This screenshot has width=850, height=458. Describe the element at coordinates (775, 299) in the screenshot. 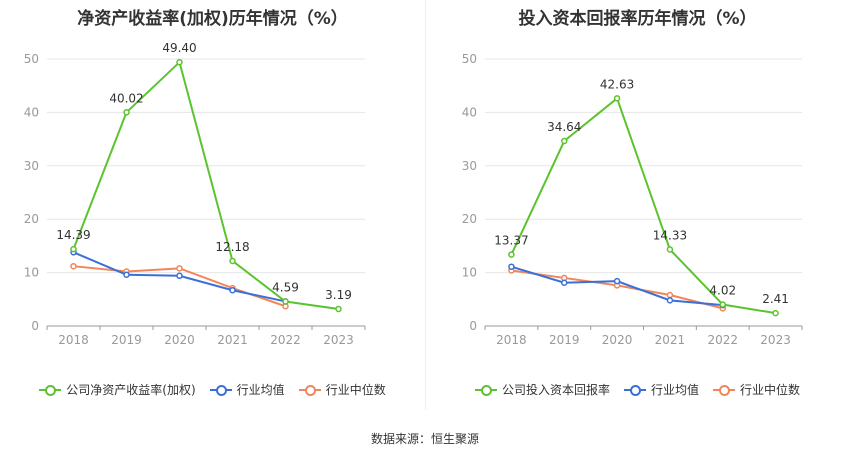

I see `data-label: 2.41` at that location.